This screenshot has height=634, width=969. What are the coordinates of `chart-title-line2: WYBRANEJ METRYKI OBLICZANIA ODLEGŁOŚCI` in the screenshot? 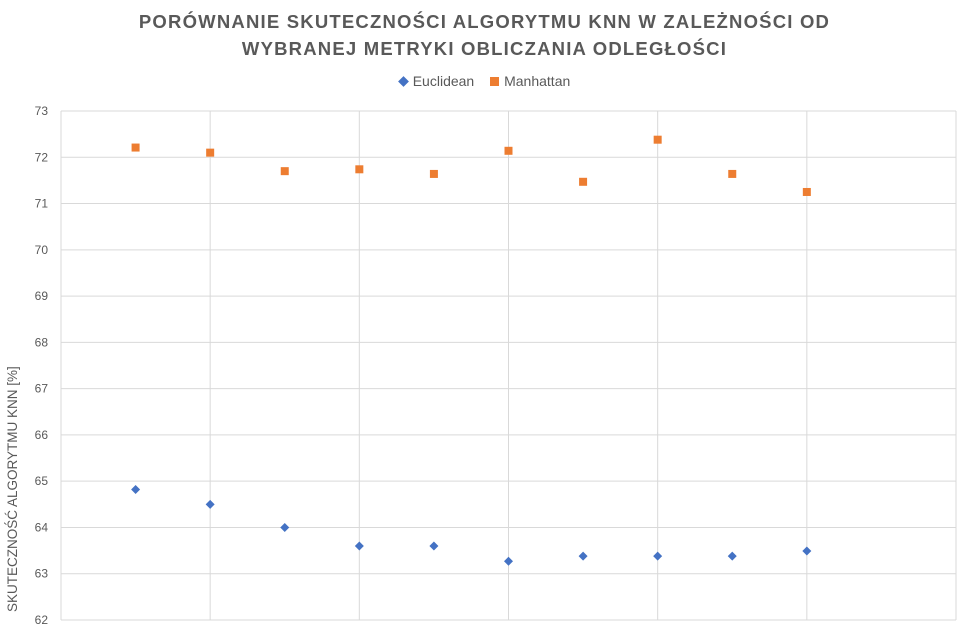 It's located at (484, 48).